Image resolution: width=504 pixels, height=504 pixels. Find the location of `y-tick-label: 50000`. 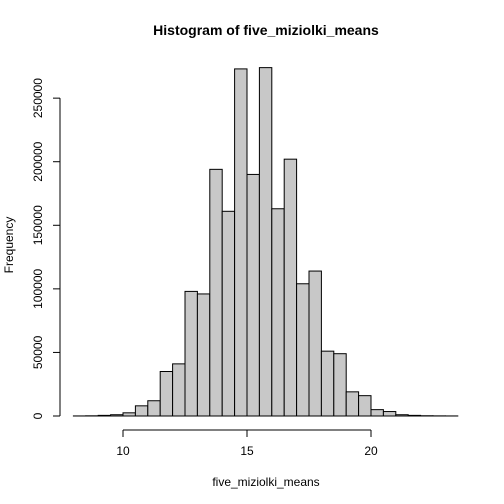

y-tick-label: 50000 is located at coordinates (38, 352).